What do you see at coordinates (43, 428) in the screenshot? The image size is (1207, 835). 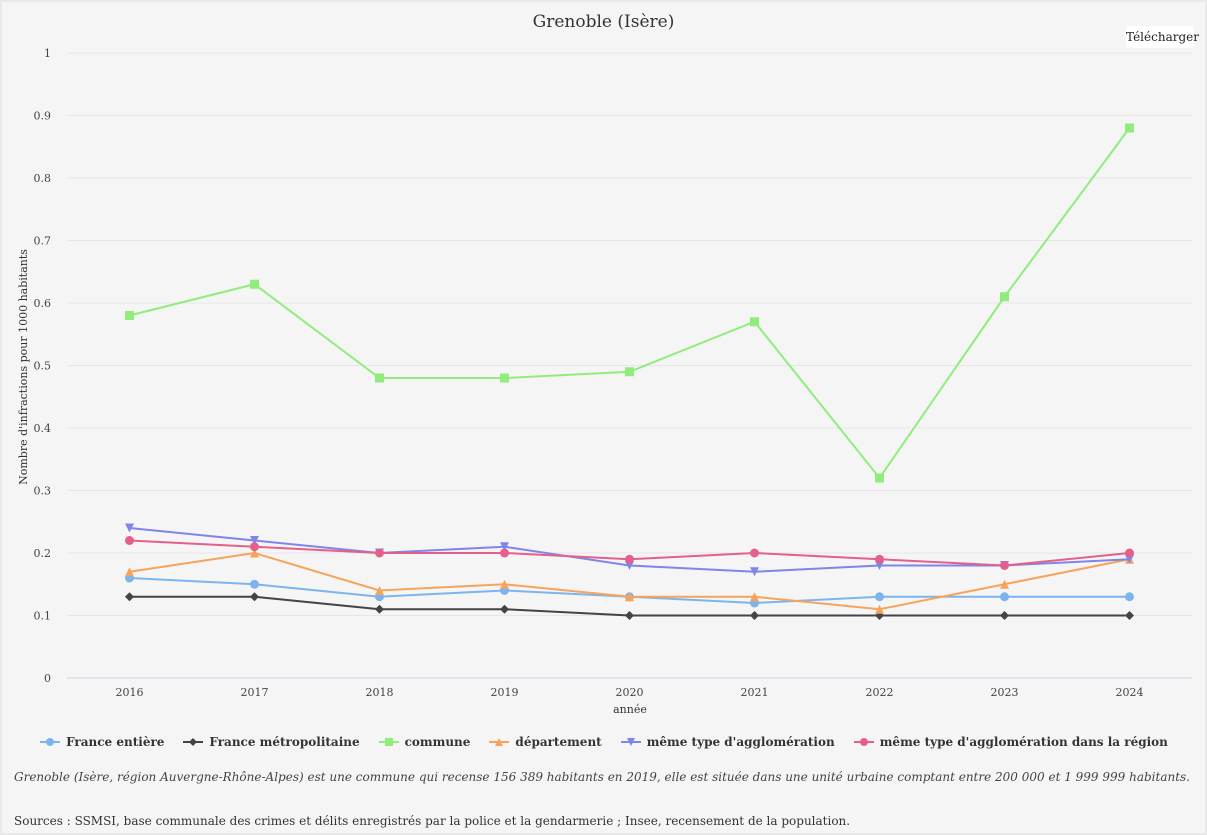 I see `y-tick-label: 0.4` at bounding box center [43, 428].